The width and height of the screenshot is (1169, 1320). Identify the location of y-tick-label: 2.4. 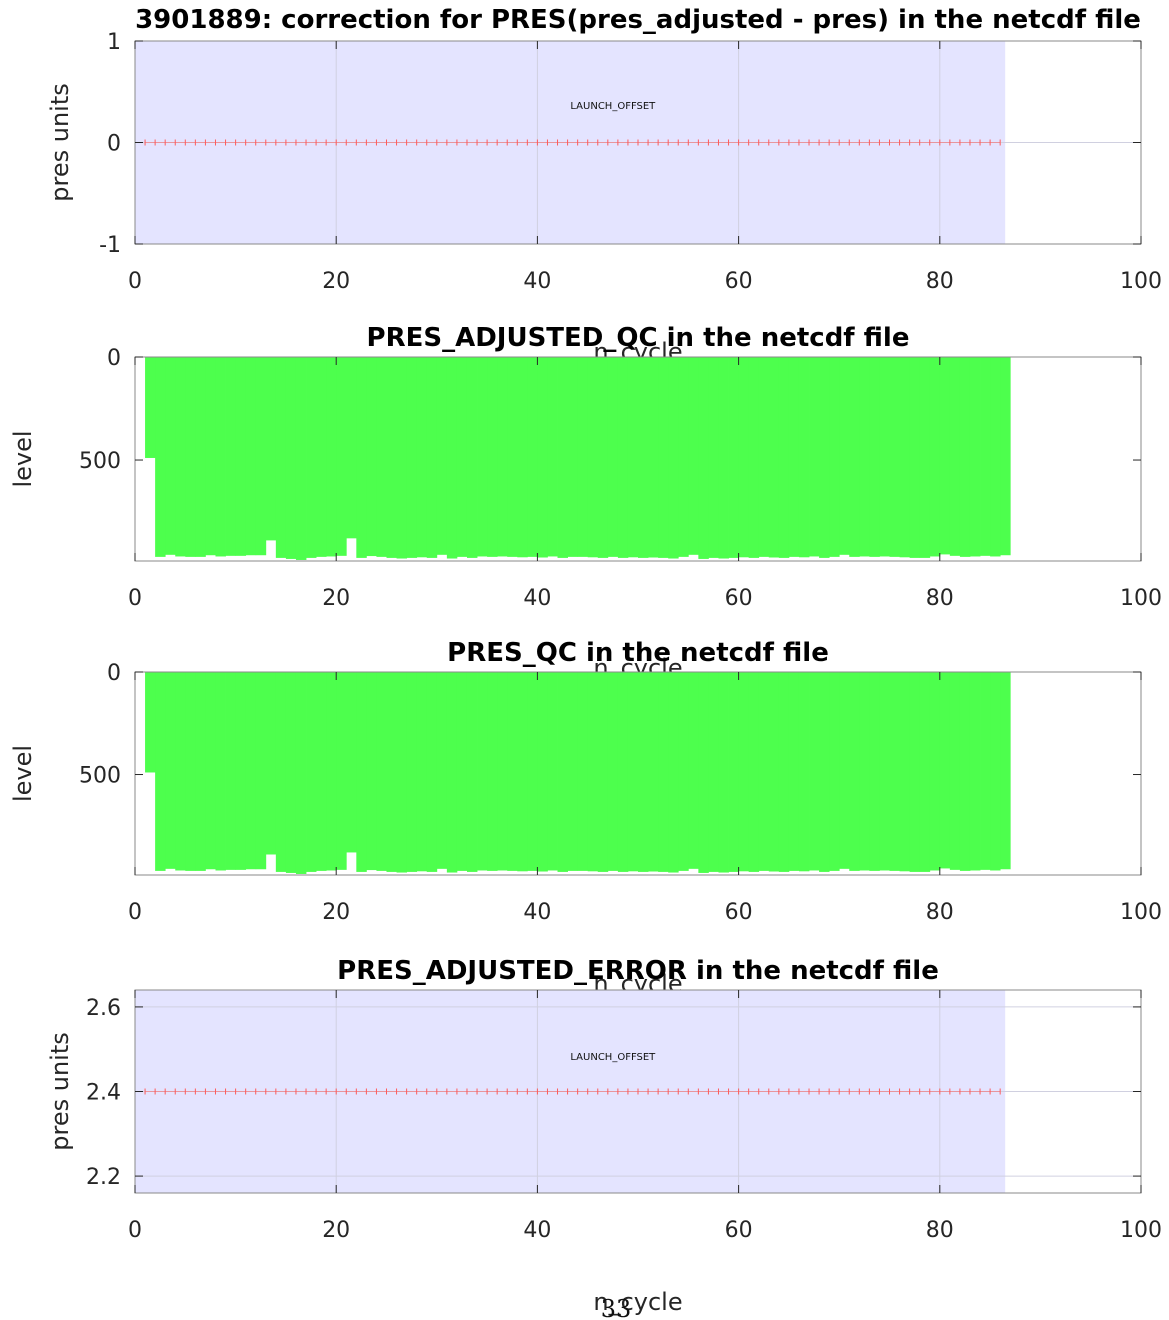
(103, 1093).